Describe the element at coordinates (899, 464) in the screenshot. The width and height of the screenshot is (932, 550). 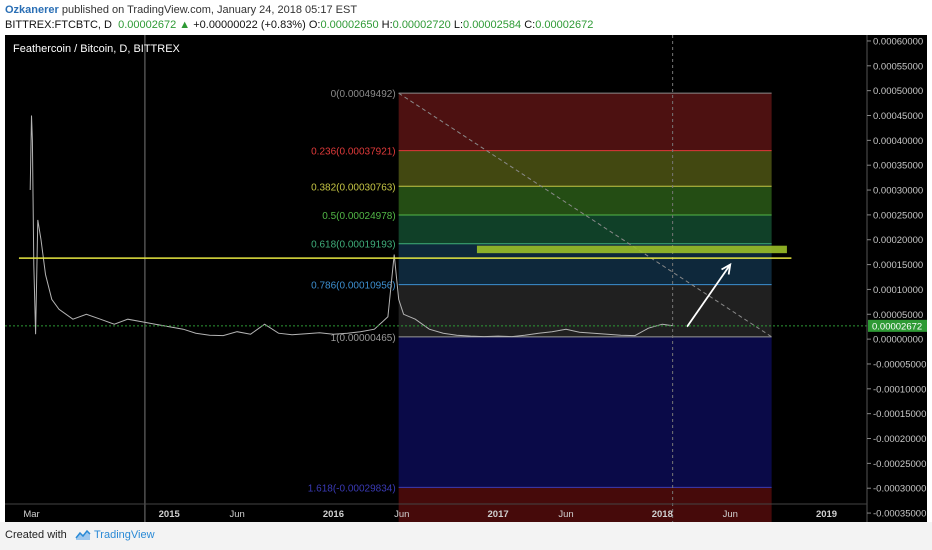
I see `y-tick-label: -0.00025000` at that location.